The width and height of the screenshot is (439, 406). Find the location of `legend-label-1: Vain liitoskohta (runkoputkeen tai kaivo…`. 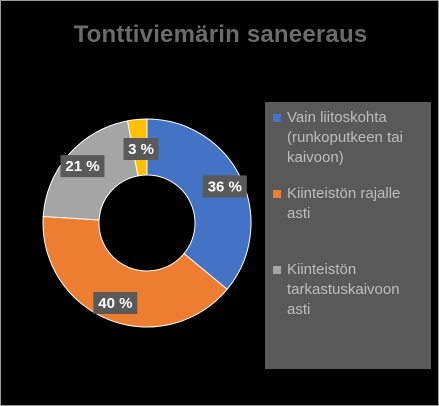

legend-label-1: Vain liitoskohta (runkoputkeen tai kaivo… is located at coordinates (345, 137).